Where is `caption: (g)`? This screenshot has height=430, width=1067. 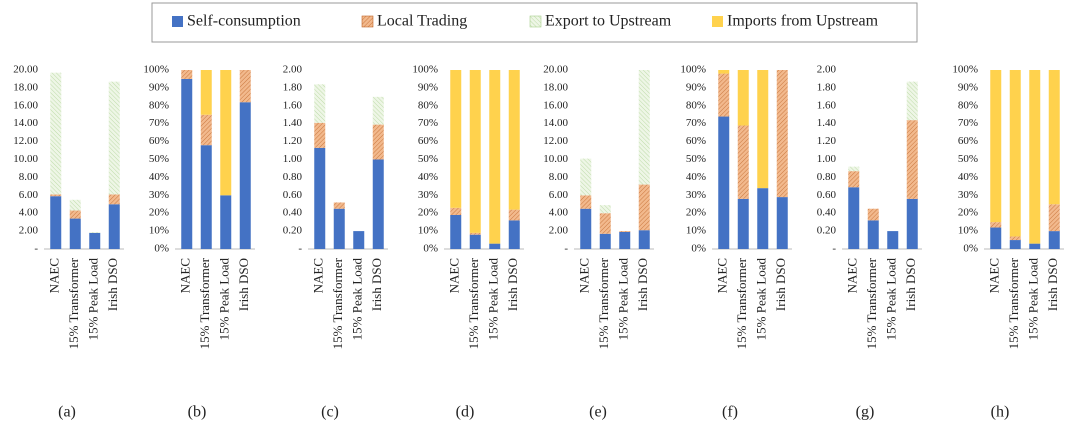
caption: (g) is located at coordinates (865, 412).